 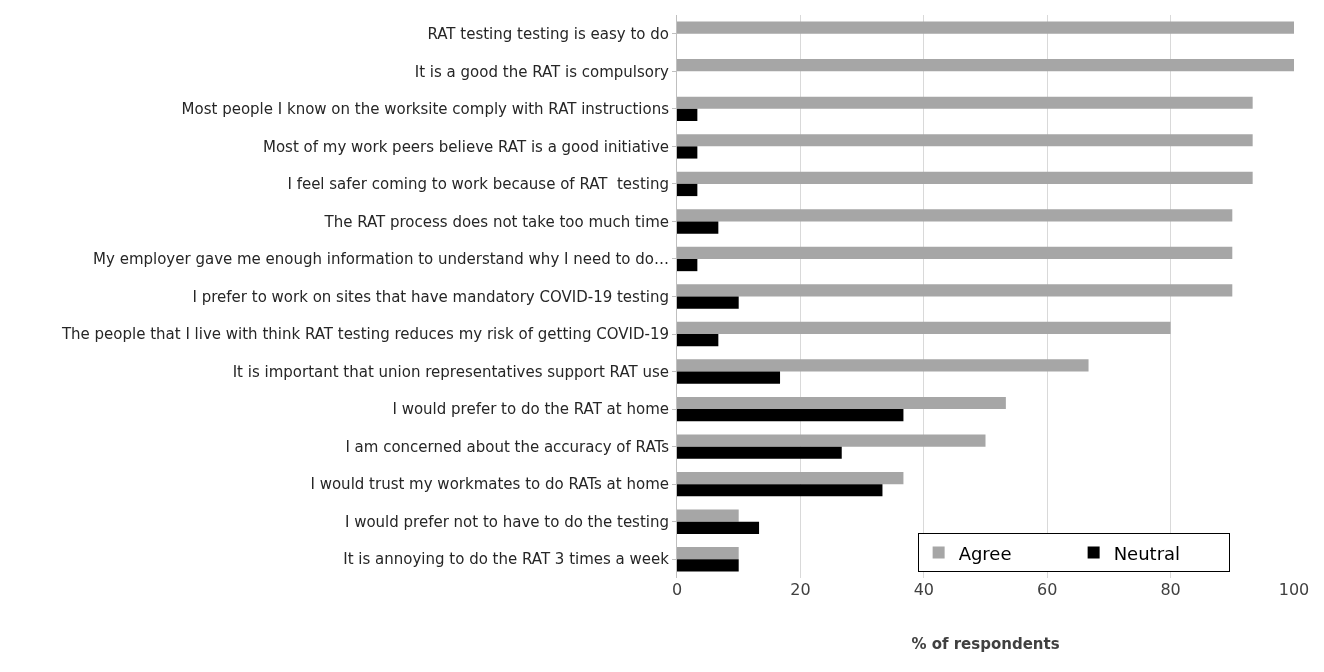 What do you see at coordinates (489, 484) in the screenshot?
I see `y-tick-label: I would trust my workmates to do RATs at home` at bounding box center [489, 484].